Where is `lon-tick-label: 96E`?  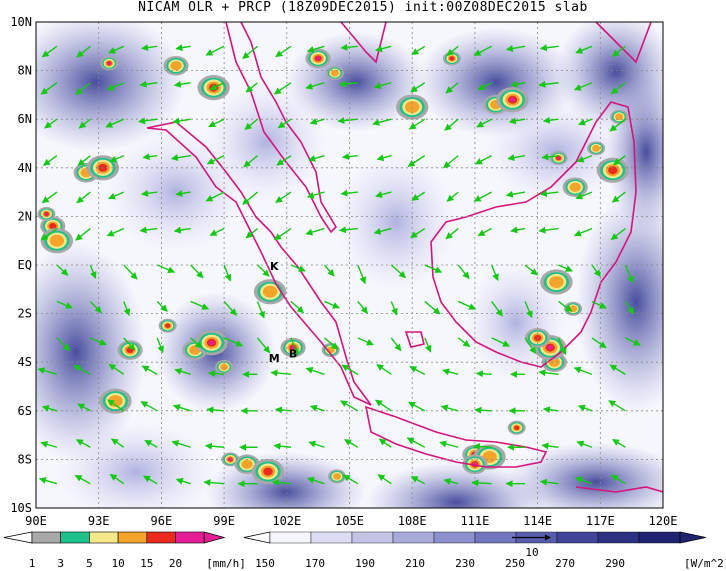 lon-tick-label: 96E is located at coordinates (162, 521).